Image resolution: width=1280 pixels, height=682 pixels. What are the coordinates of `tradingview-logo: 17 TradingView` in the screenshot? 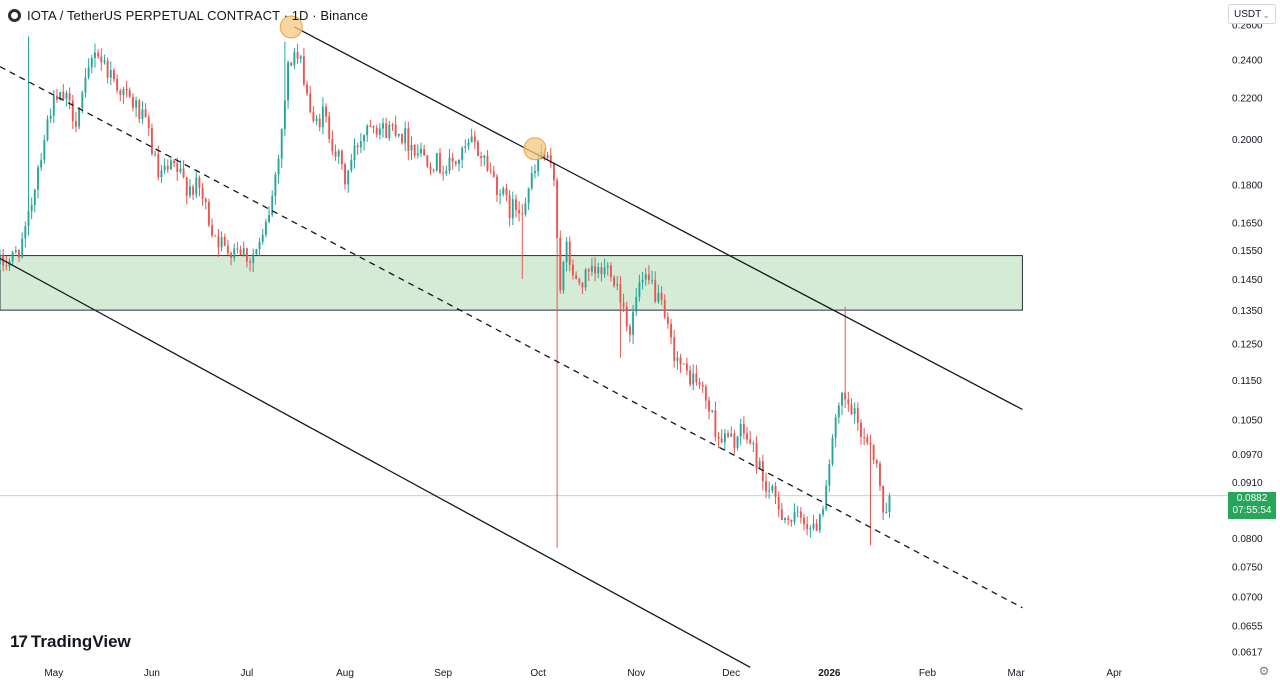 It's located at (70, 642).